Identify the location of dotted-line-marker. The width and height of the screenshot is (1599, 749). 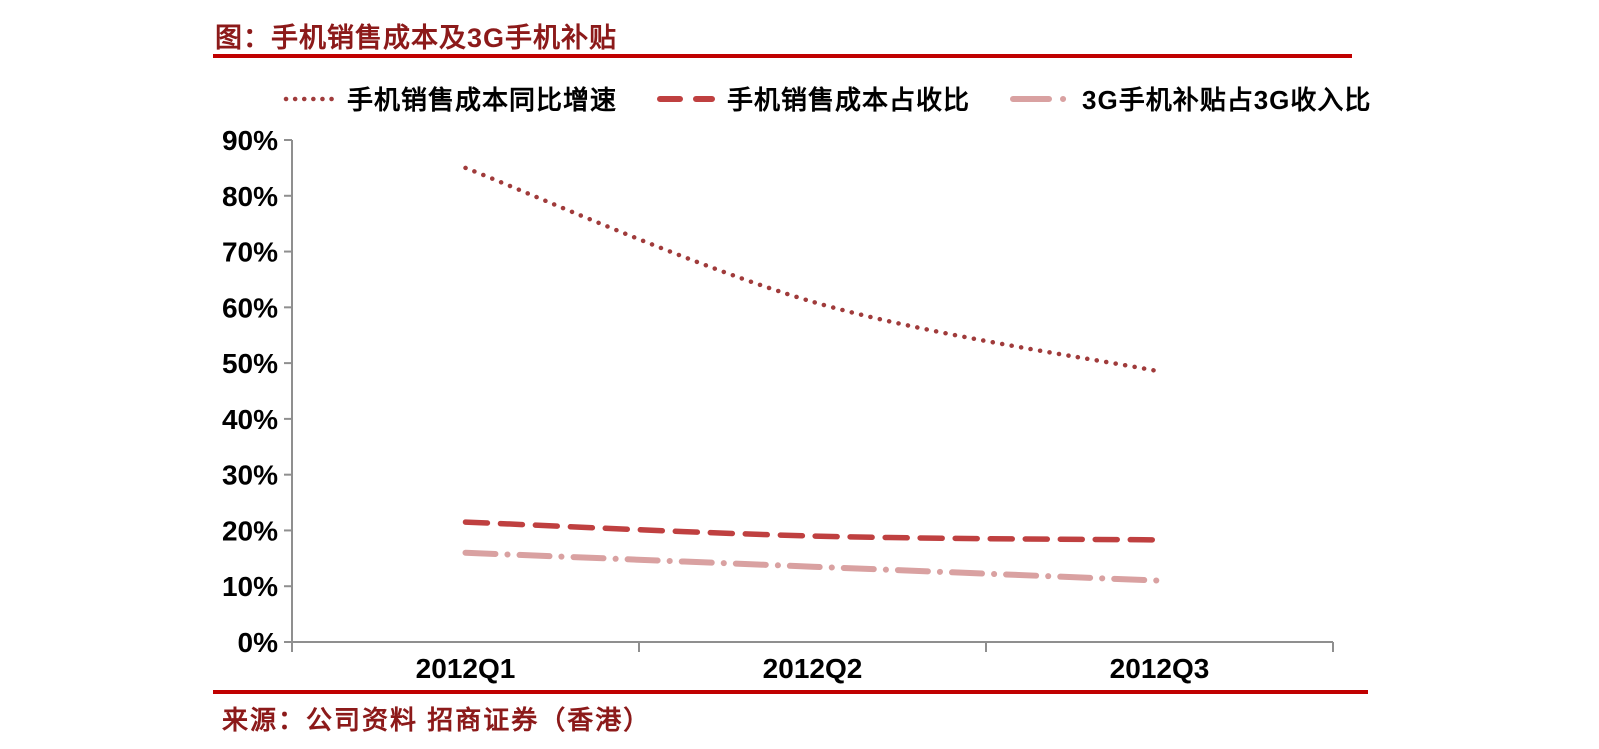
(309, 98).